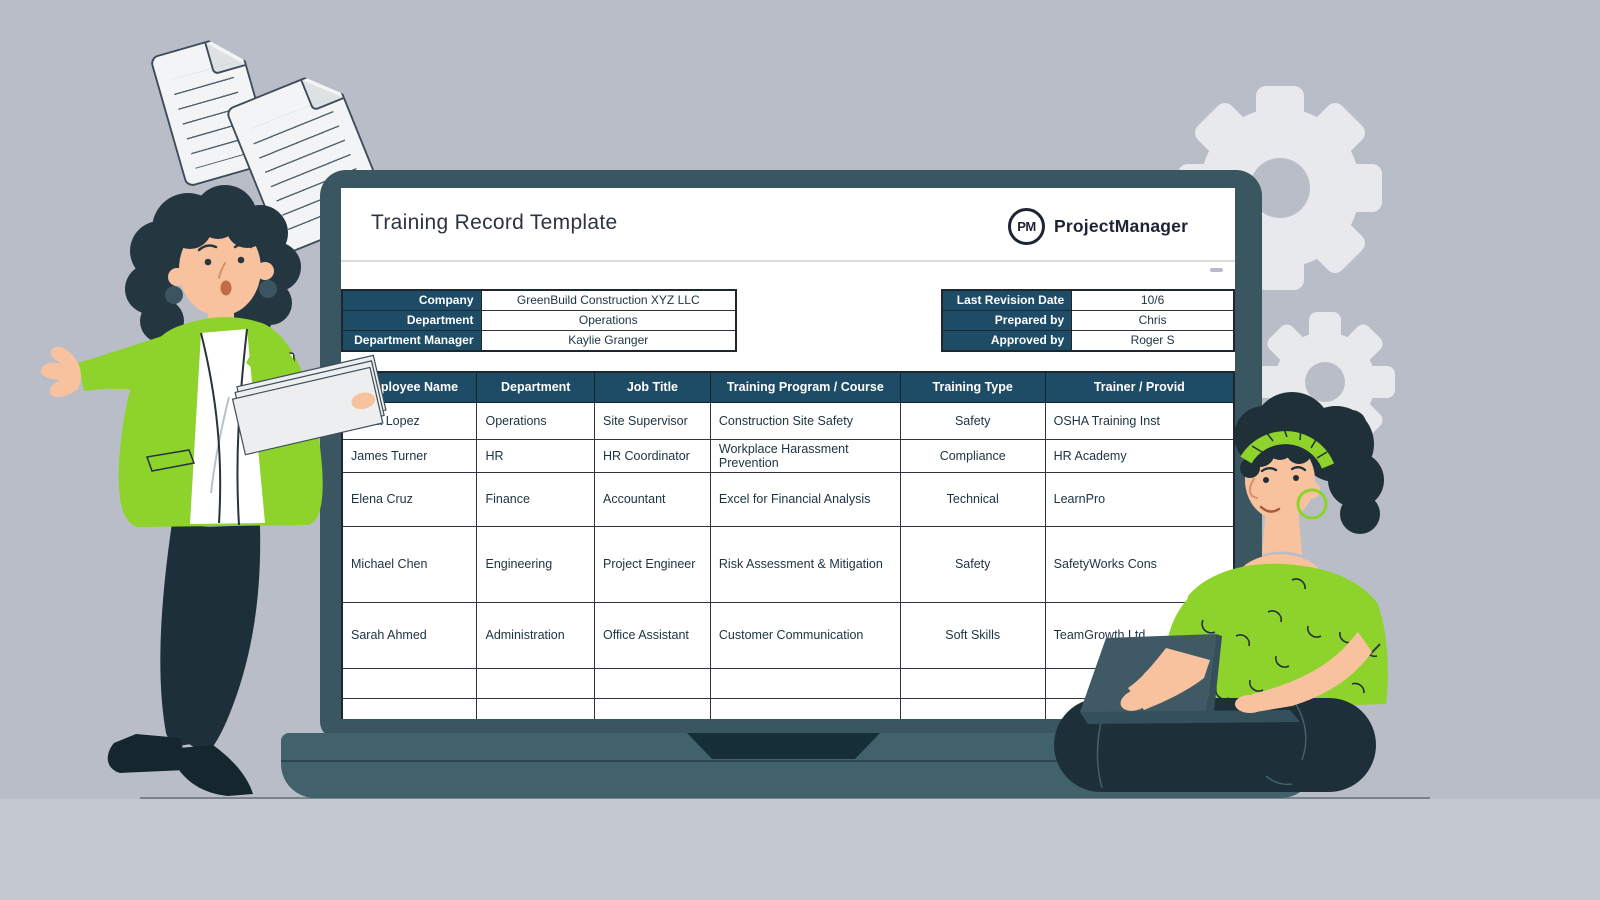 Image resolution: width=1600 pixels, height=900 pixels. Describe the element at coordinates (411, 320) in the screenshot. I see `info-label: Department` at that location.